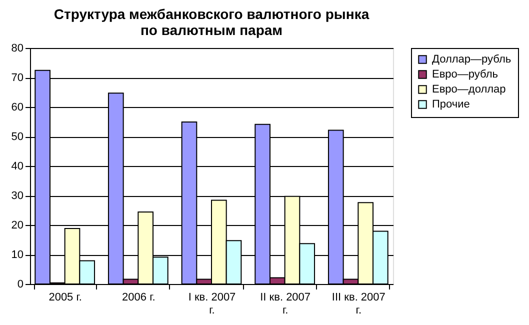 The height and width of the screenshot is (325, 529). What do you see at coordinates (17, 226) in the screenshot?
I see `y-tick-label: 20` at bounding box center [17, 226].